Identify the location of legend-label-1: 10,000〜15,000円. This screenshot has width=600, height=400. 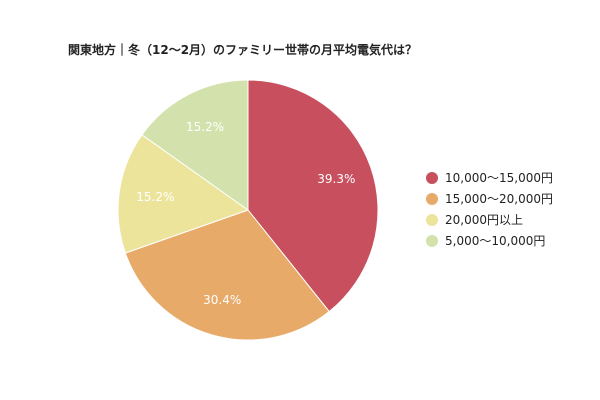
(499, 178).